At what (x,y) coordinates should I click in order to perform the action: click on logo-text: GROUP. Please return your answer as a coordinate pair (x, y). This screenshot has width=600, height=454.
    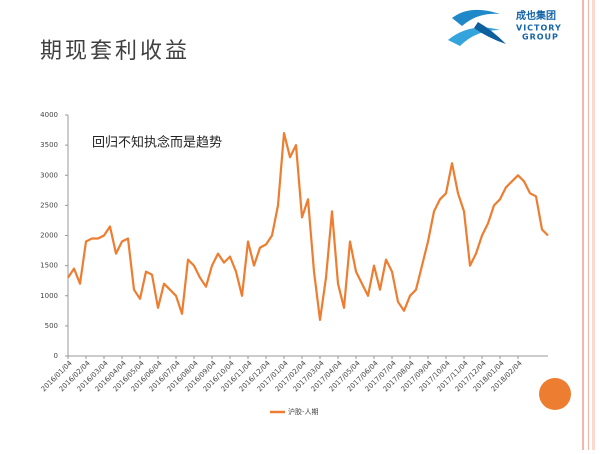
    Looking at the image, I should click on (540, 37).